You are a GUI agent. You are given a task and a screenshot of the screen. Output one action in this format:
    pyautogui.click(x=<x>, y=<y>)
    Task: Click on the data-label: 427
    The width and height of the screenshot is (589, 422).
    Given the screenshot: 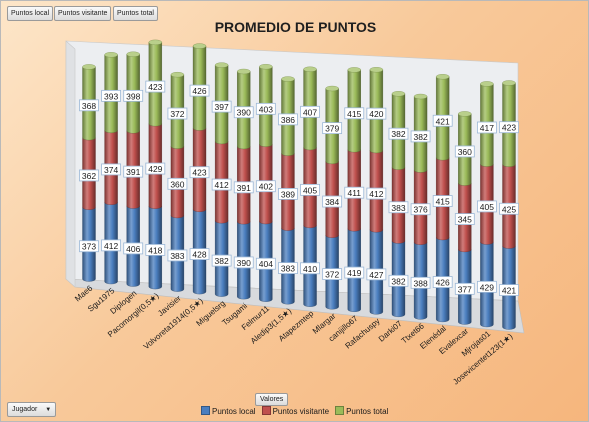 What is the action you would take?
    pyautogui.click(x=376, y=274)
    